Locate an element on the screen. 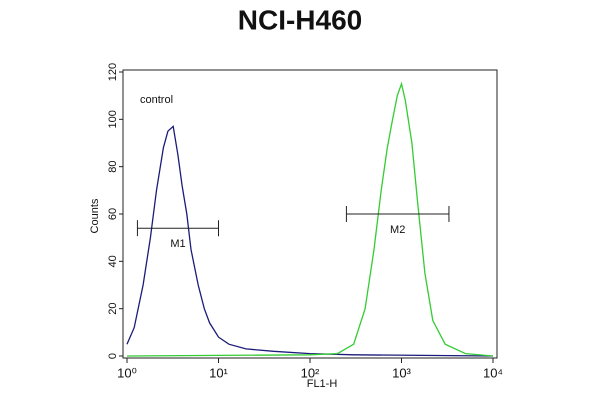 This screenshot has height=400, width=600. x-tick-label: 10¹ is located at coordinates (218, 372).